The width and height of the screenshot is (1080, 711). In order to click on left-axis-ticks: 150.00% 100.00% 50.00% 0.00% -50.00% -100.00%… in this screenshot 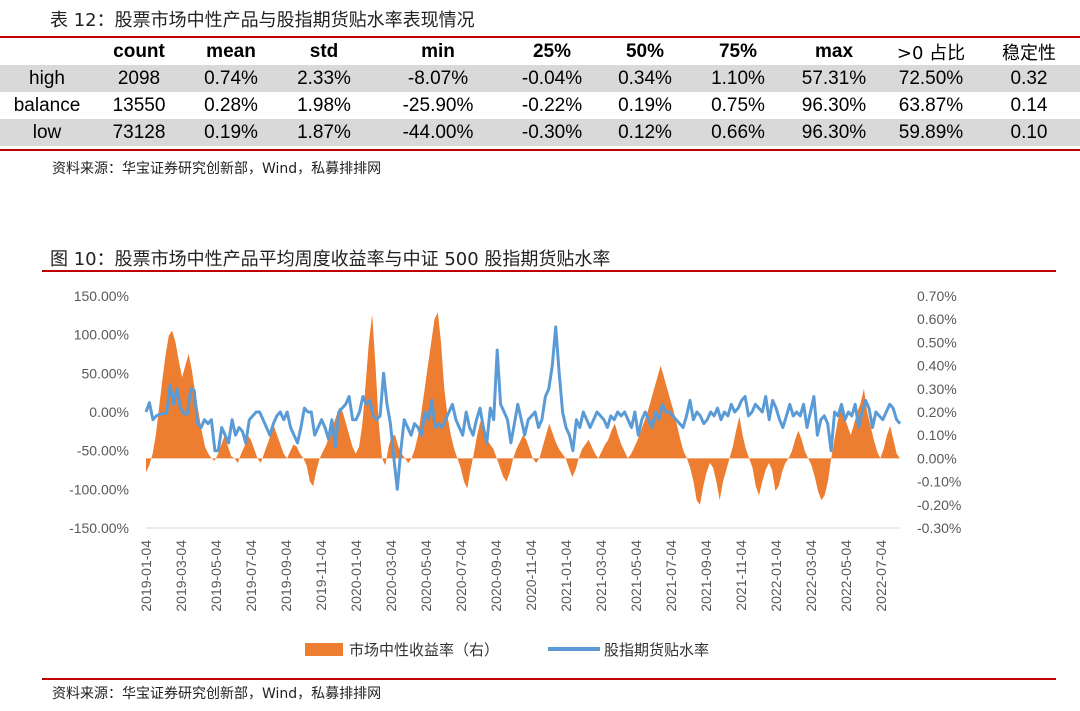, I will do `click(99, 412)`.